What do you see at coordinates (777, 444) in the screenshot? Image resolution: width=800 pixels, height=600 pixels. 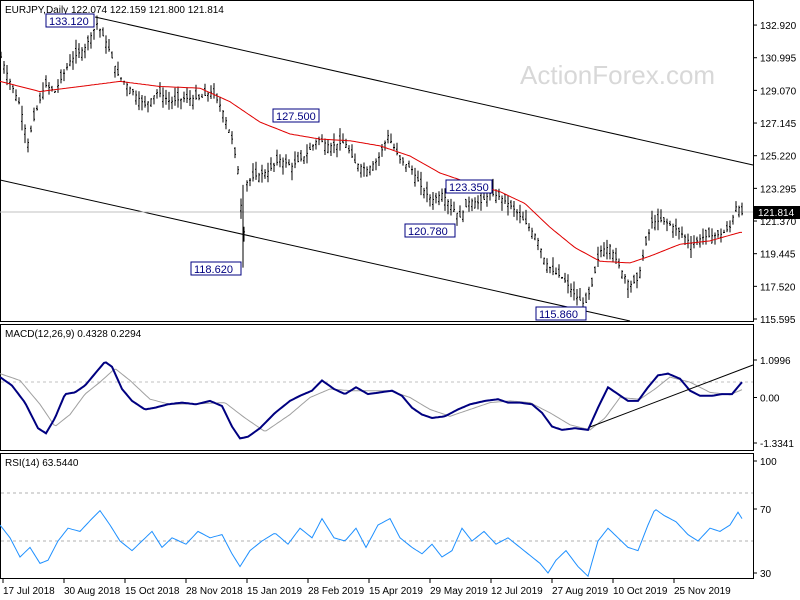 I see `macd-tick-label: -1.3341` at bounding box center [777, 444].